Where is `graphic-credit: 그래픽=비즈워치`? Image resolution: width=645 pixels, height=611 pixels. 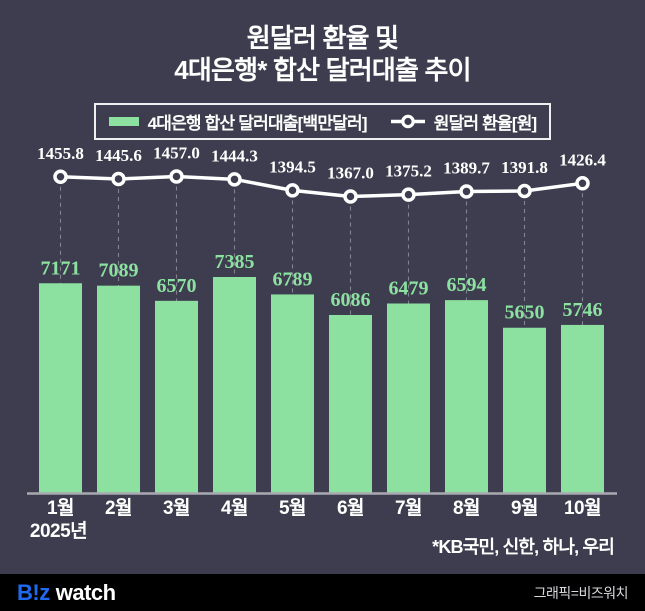 graphic-credit: 그래픽=비즈워치 is located at coordinates (581, 592).